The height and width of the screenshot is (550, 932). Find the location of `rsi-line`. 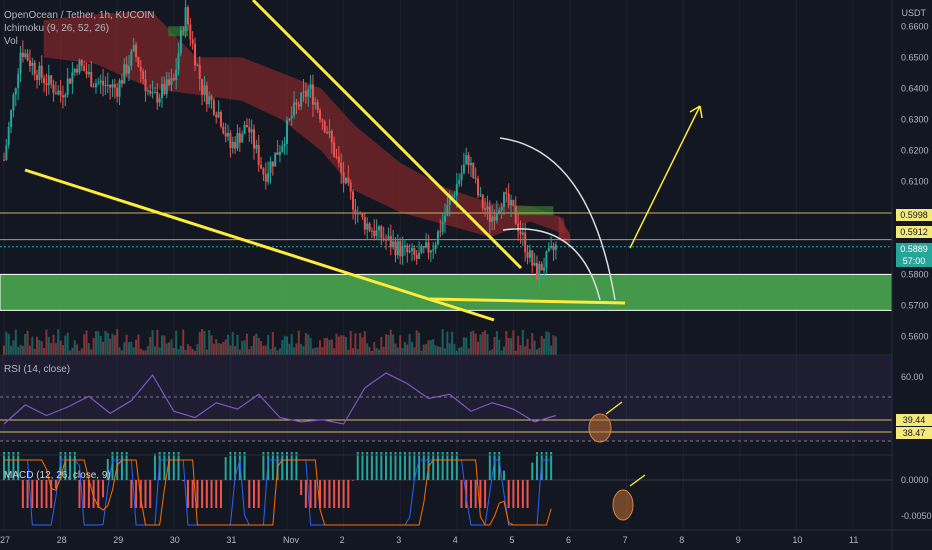

rsi-line is located at coordinates (280, 398).